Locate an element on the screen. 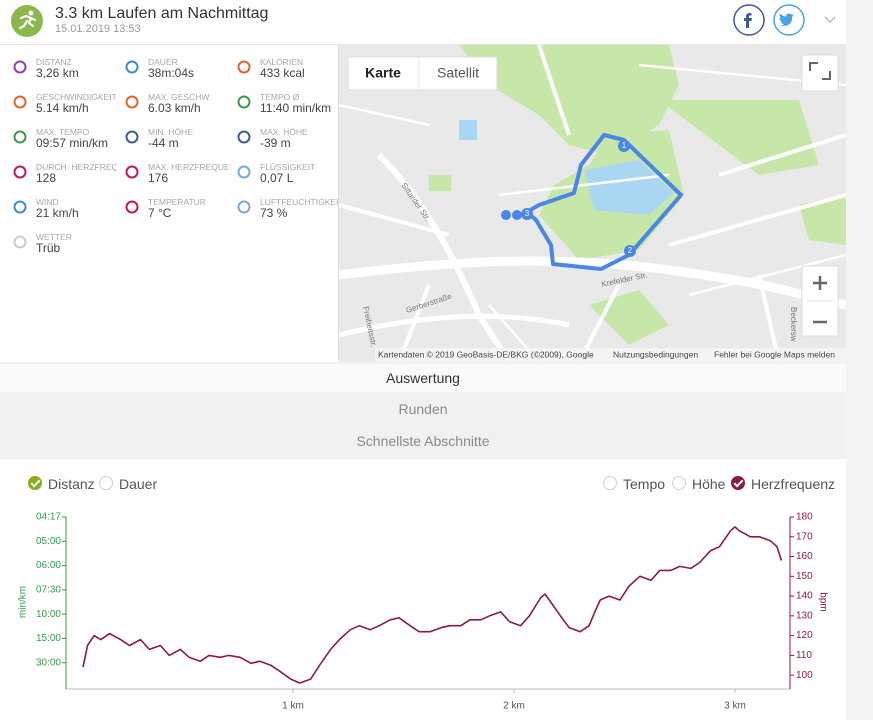 The image size is (873, 720). stat-label: MIN. HÖHE is located at coordinates (170, 132).